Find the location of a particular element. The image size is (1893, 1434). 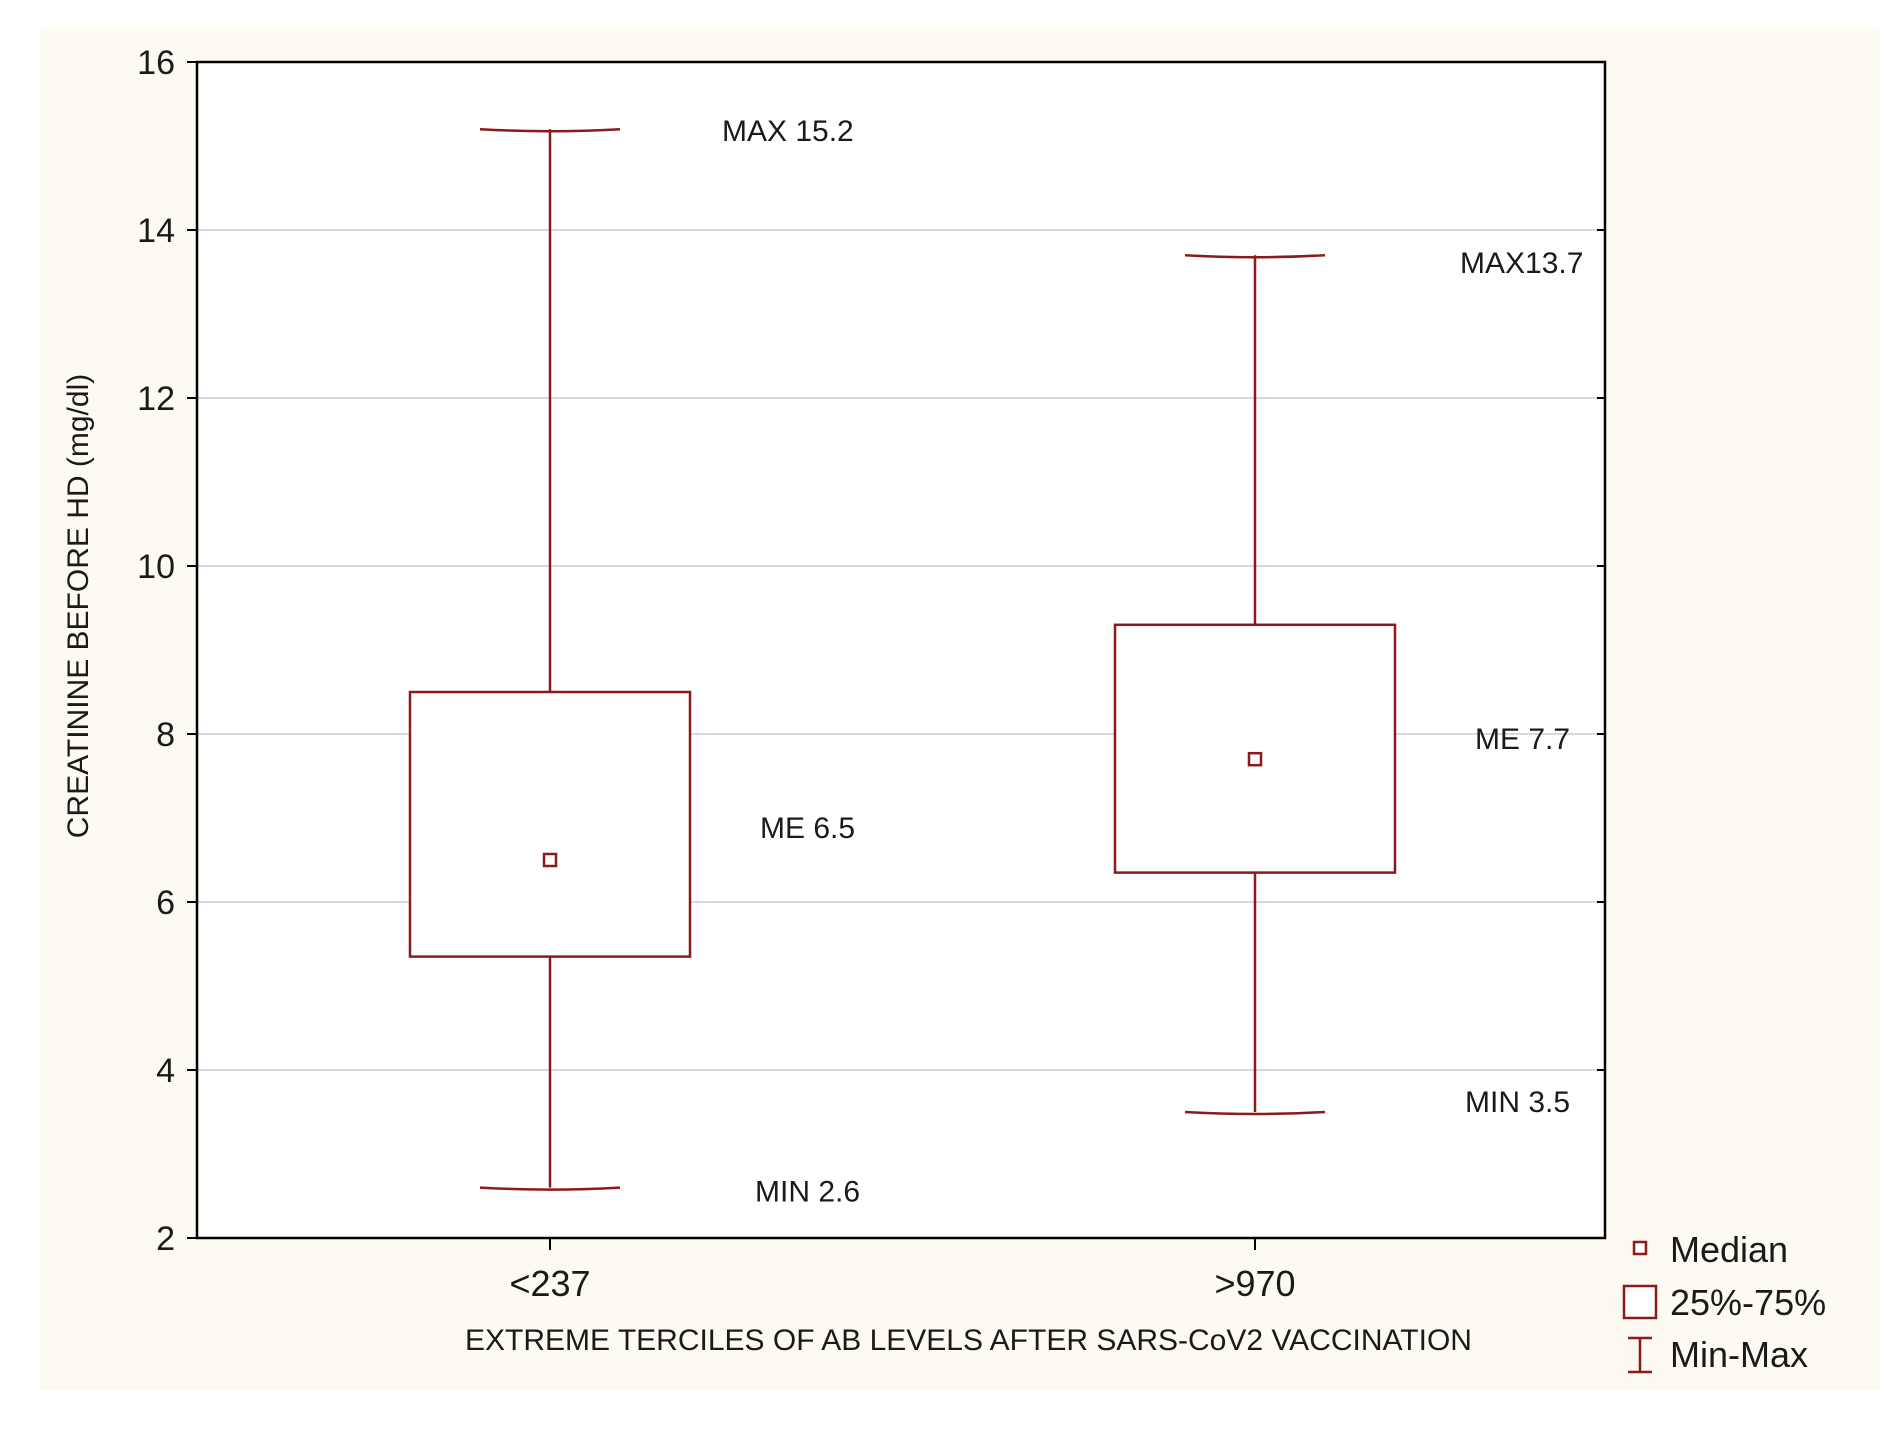

y-tick-label: 10 is located at coordinates (156, 567).